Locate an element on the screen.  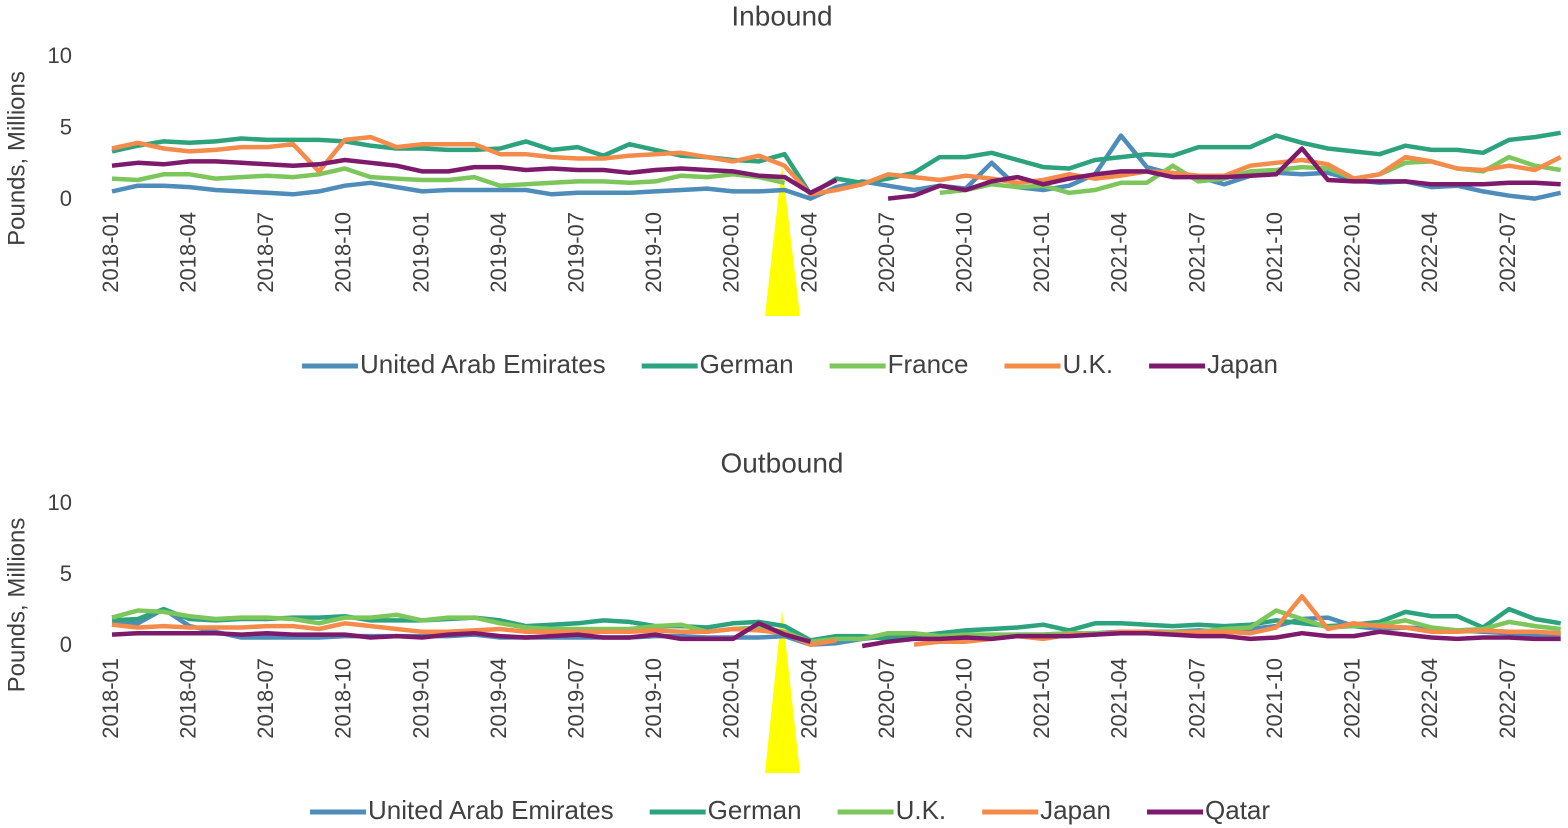
chart-title: Outbound is located at coordinates (782, 462).